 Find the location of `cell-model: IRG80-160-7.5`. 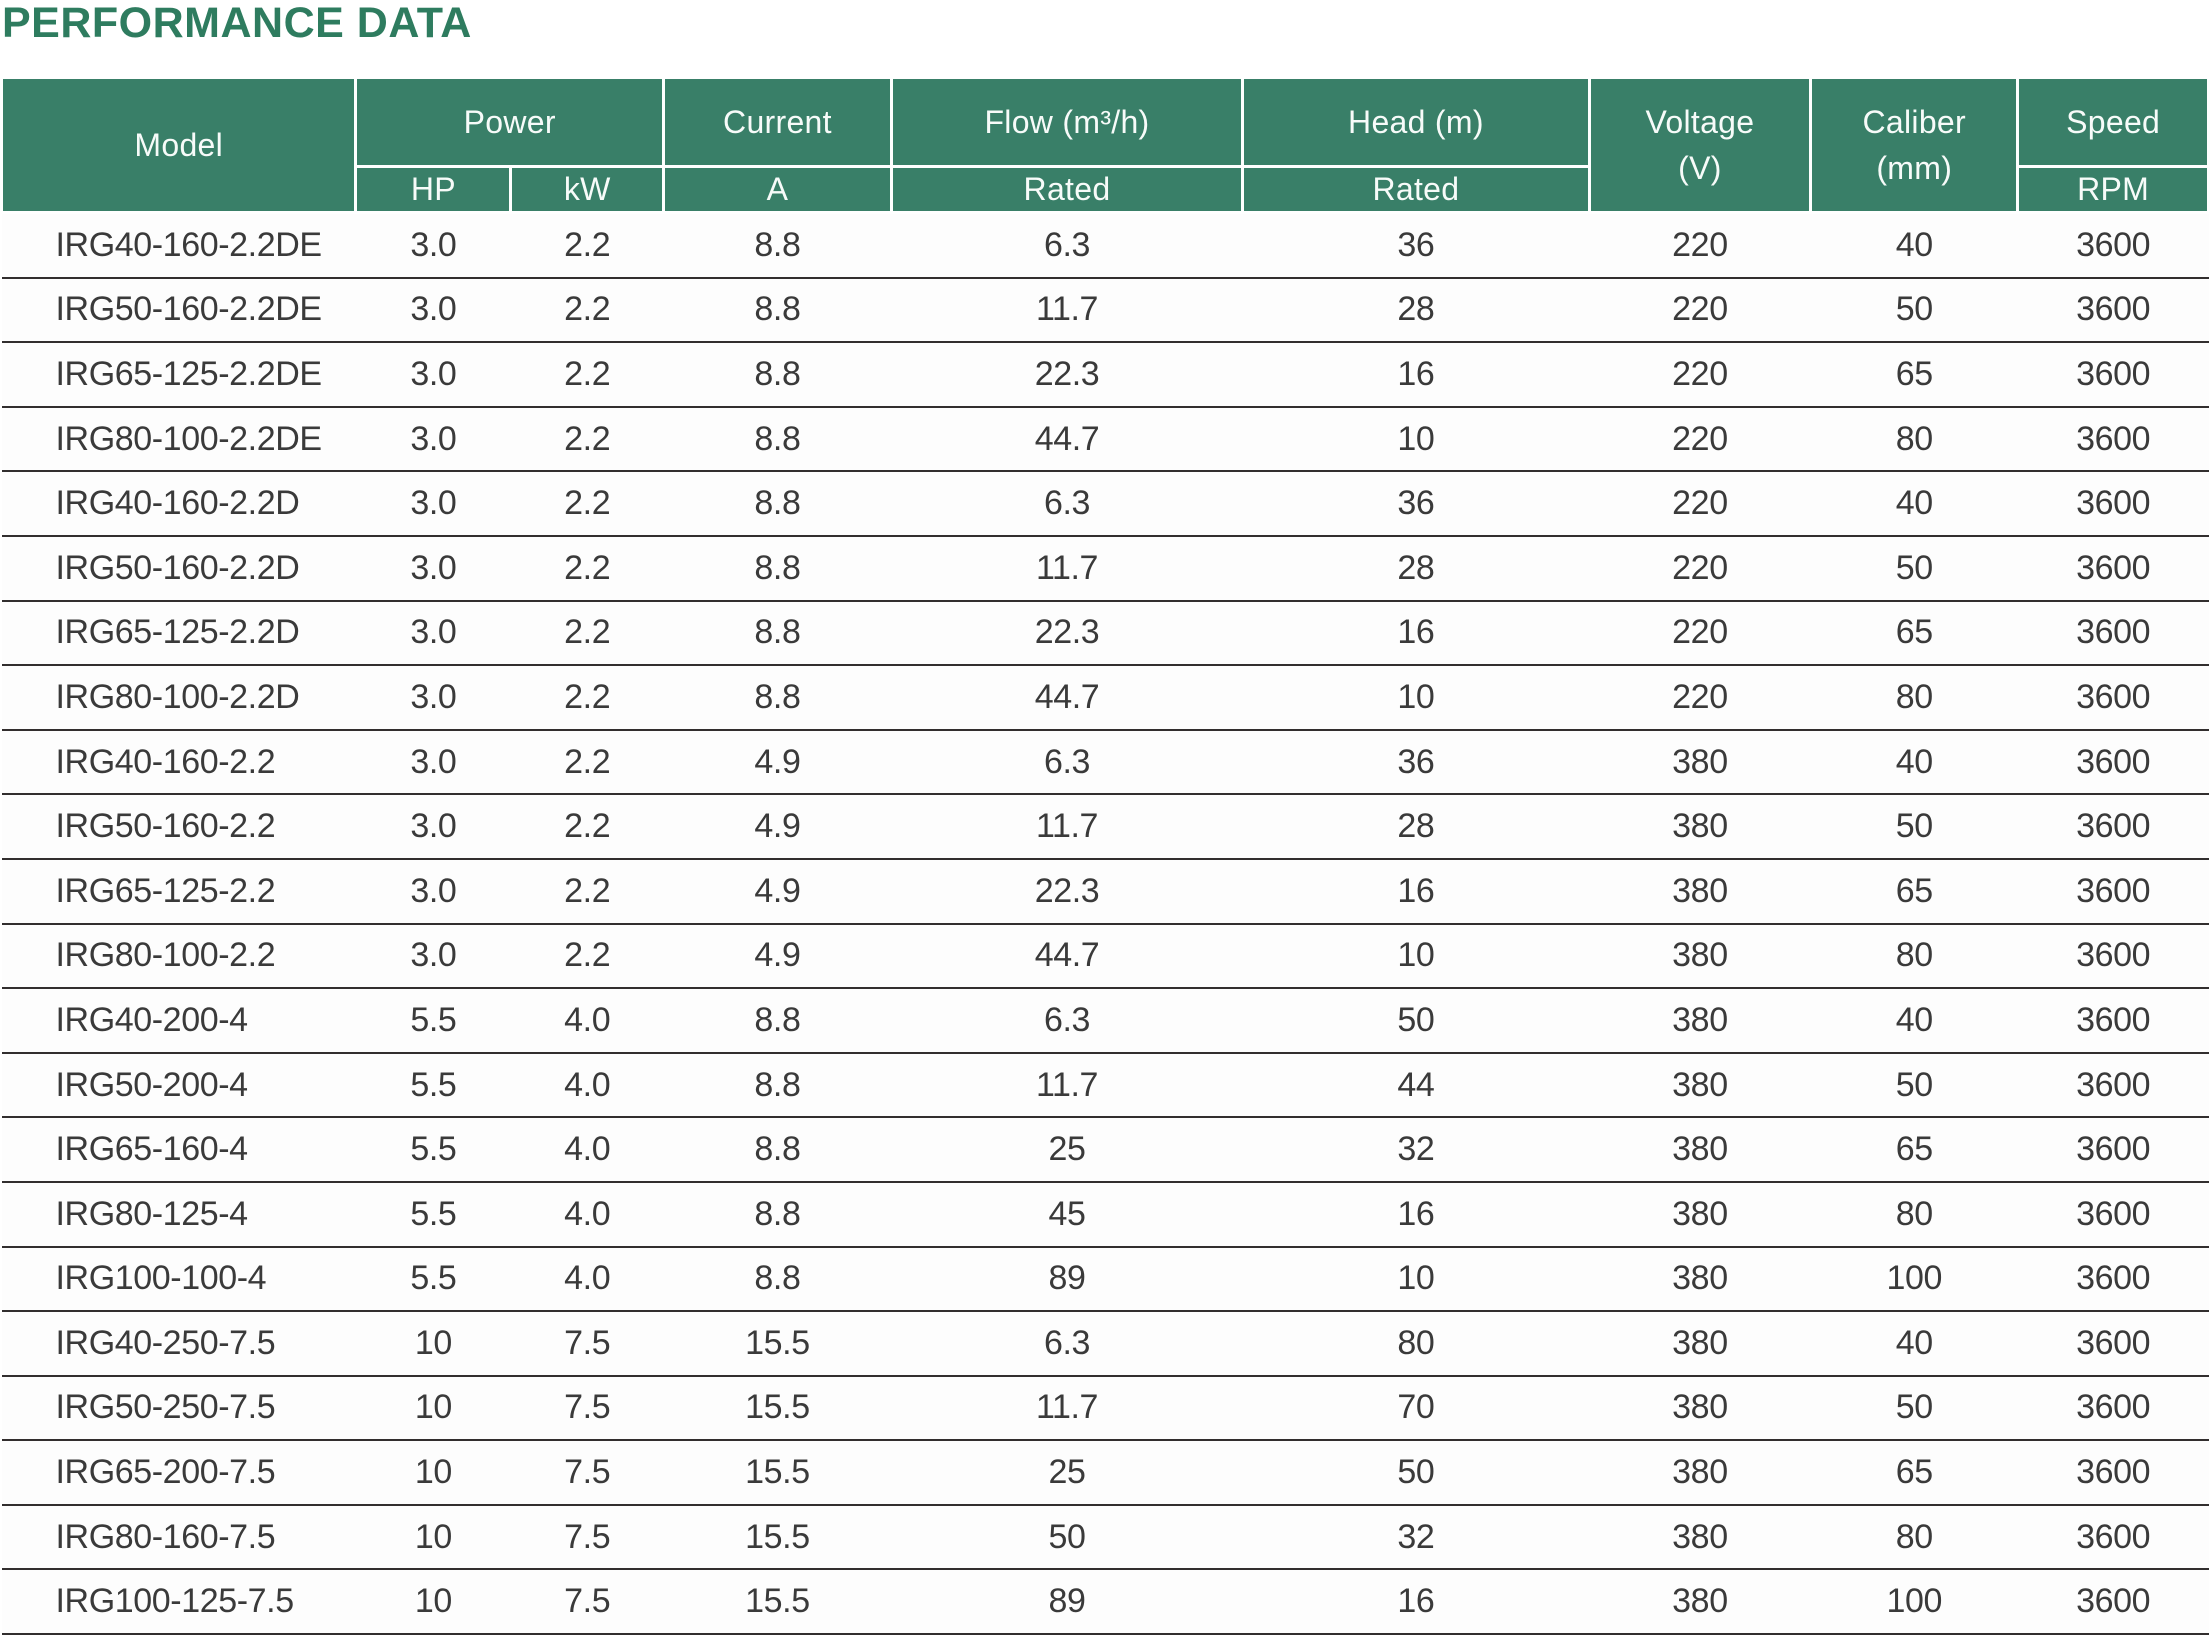

cell-model: IRG80-160-7.5 is located at coordinates (178, 1537).